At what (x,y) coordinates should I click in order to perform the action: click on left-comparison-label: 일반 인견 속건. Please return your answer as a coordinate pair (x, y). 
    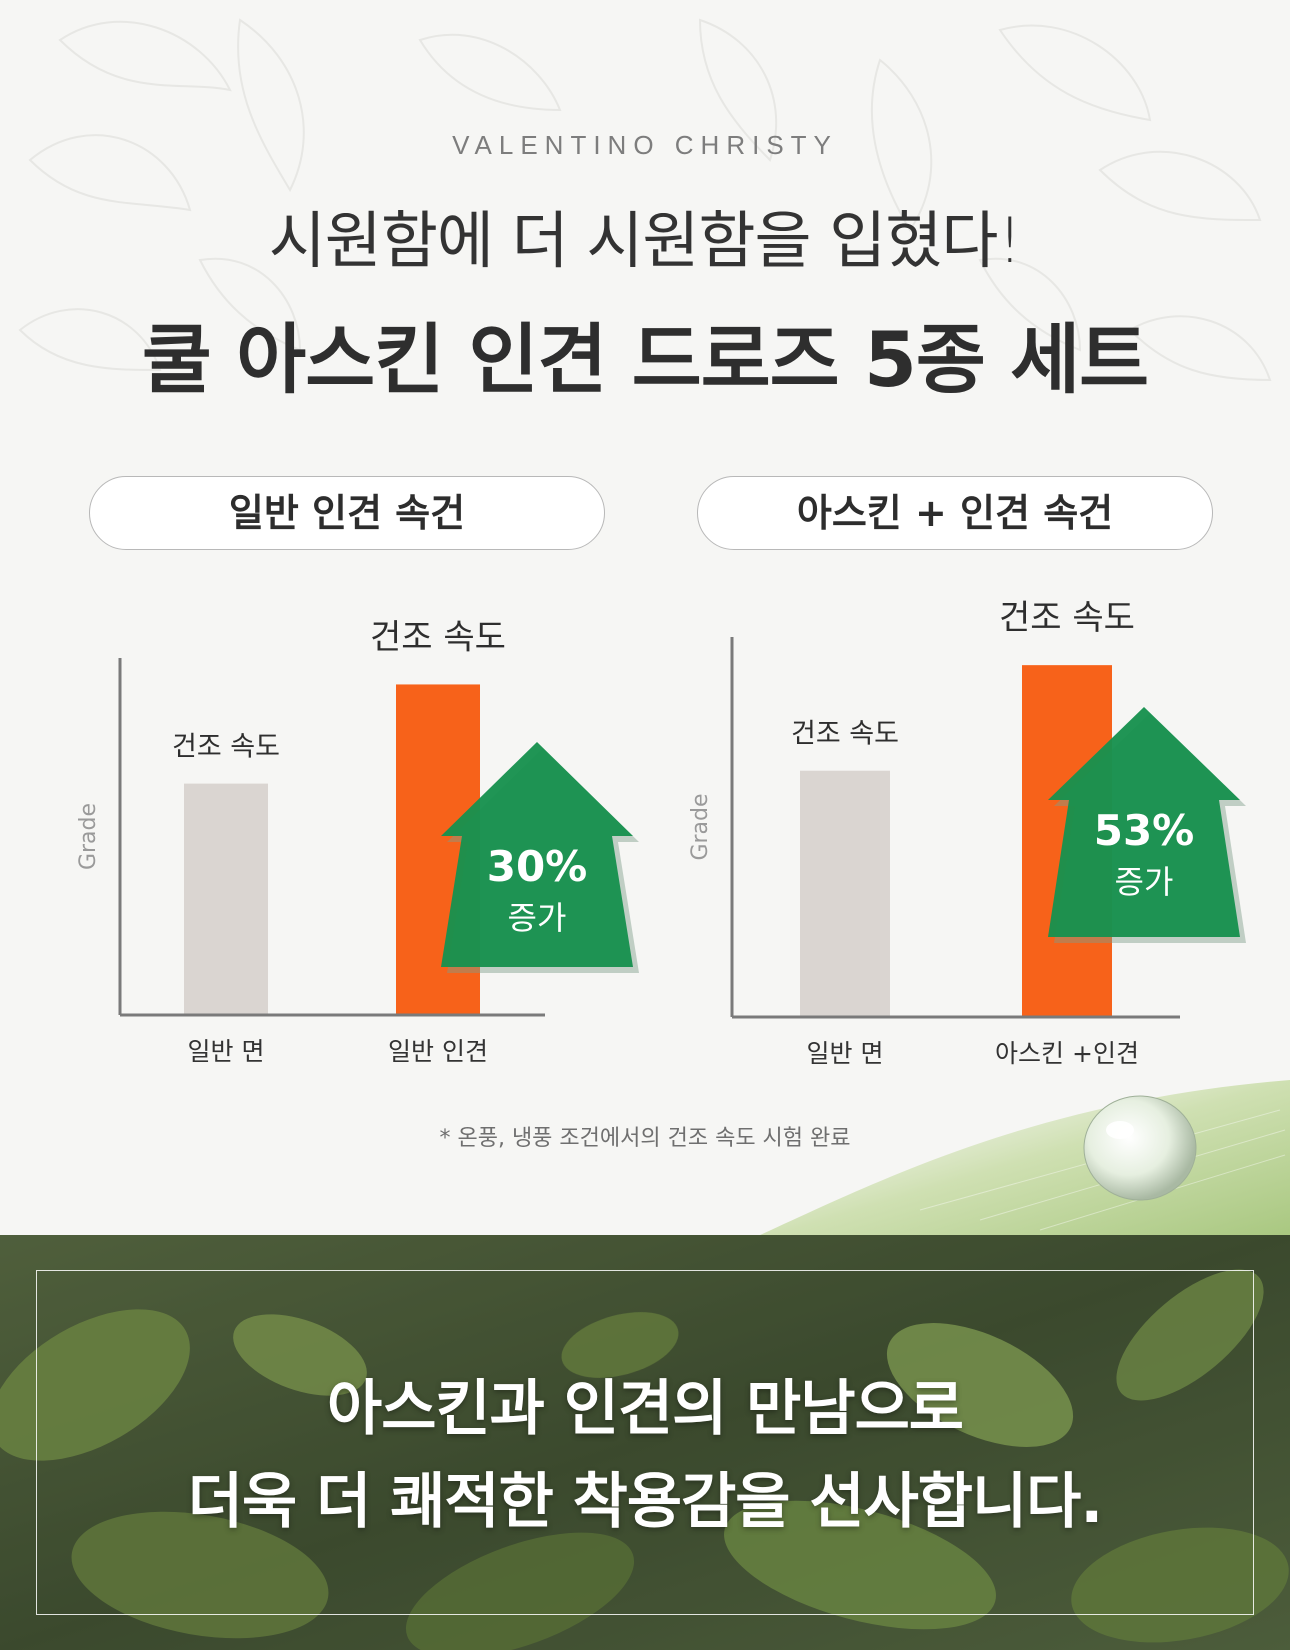
    Looking at the image, I should click on (347, 513).